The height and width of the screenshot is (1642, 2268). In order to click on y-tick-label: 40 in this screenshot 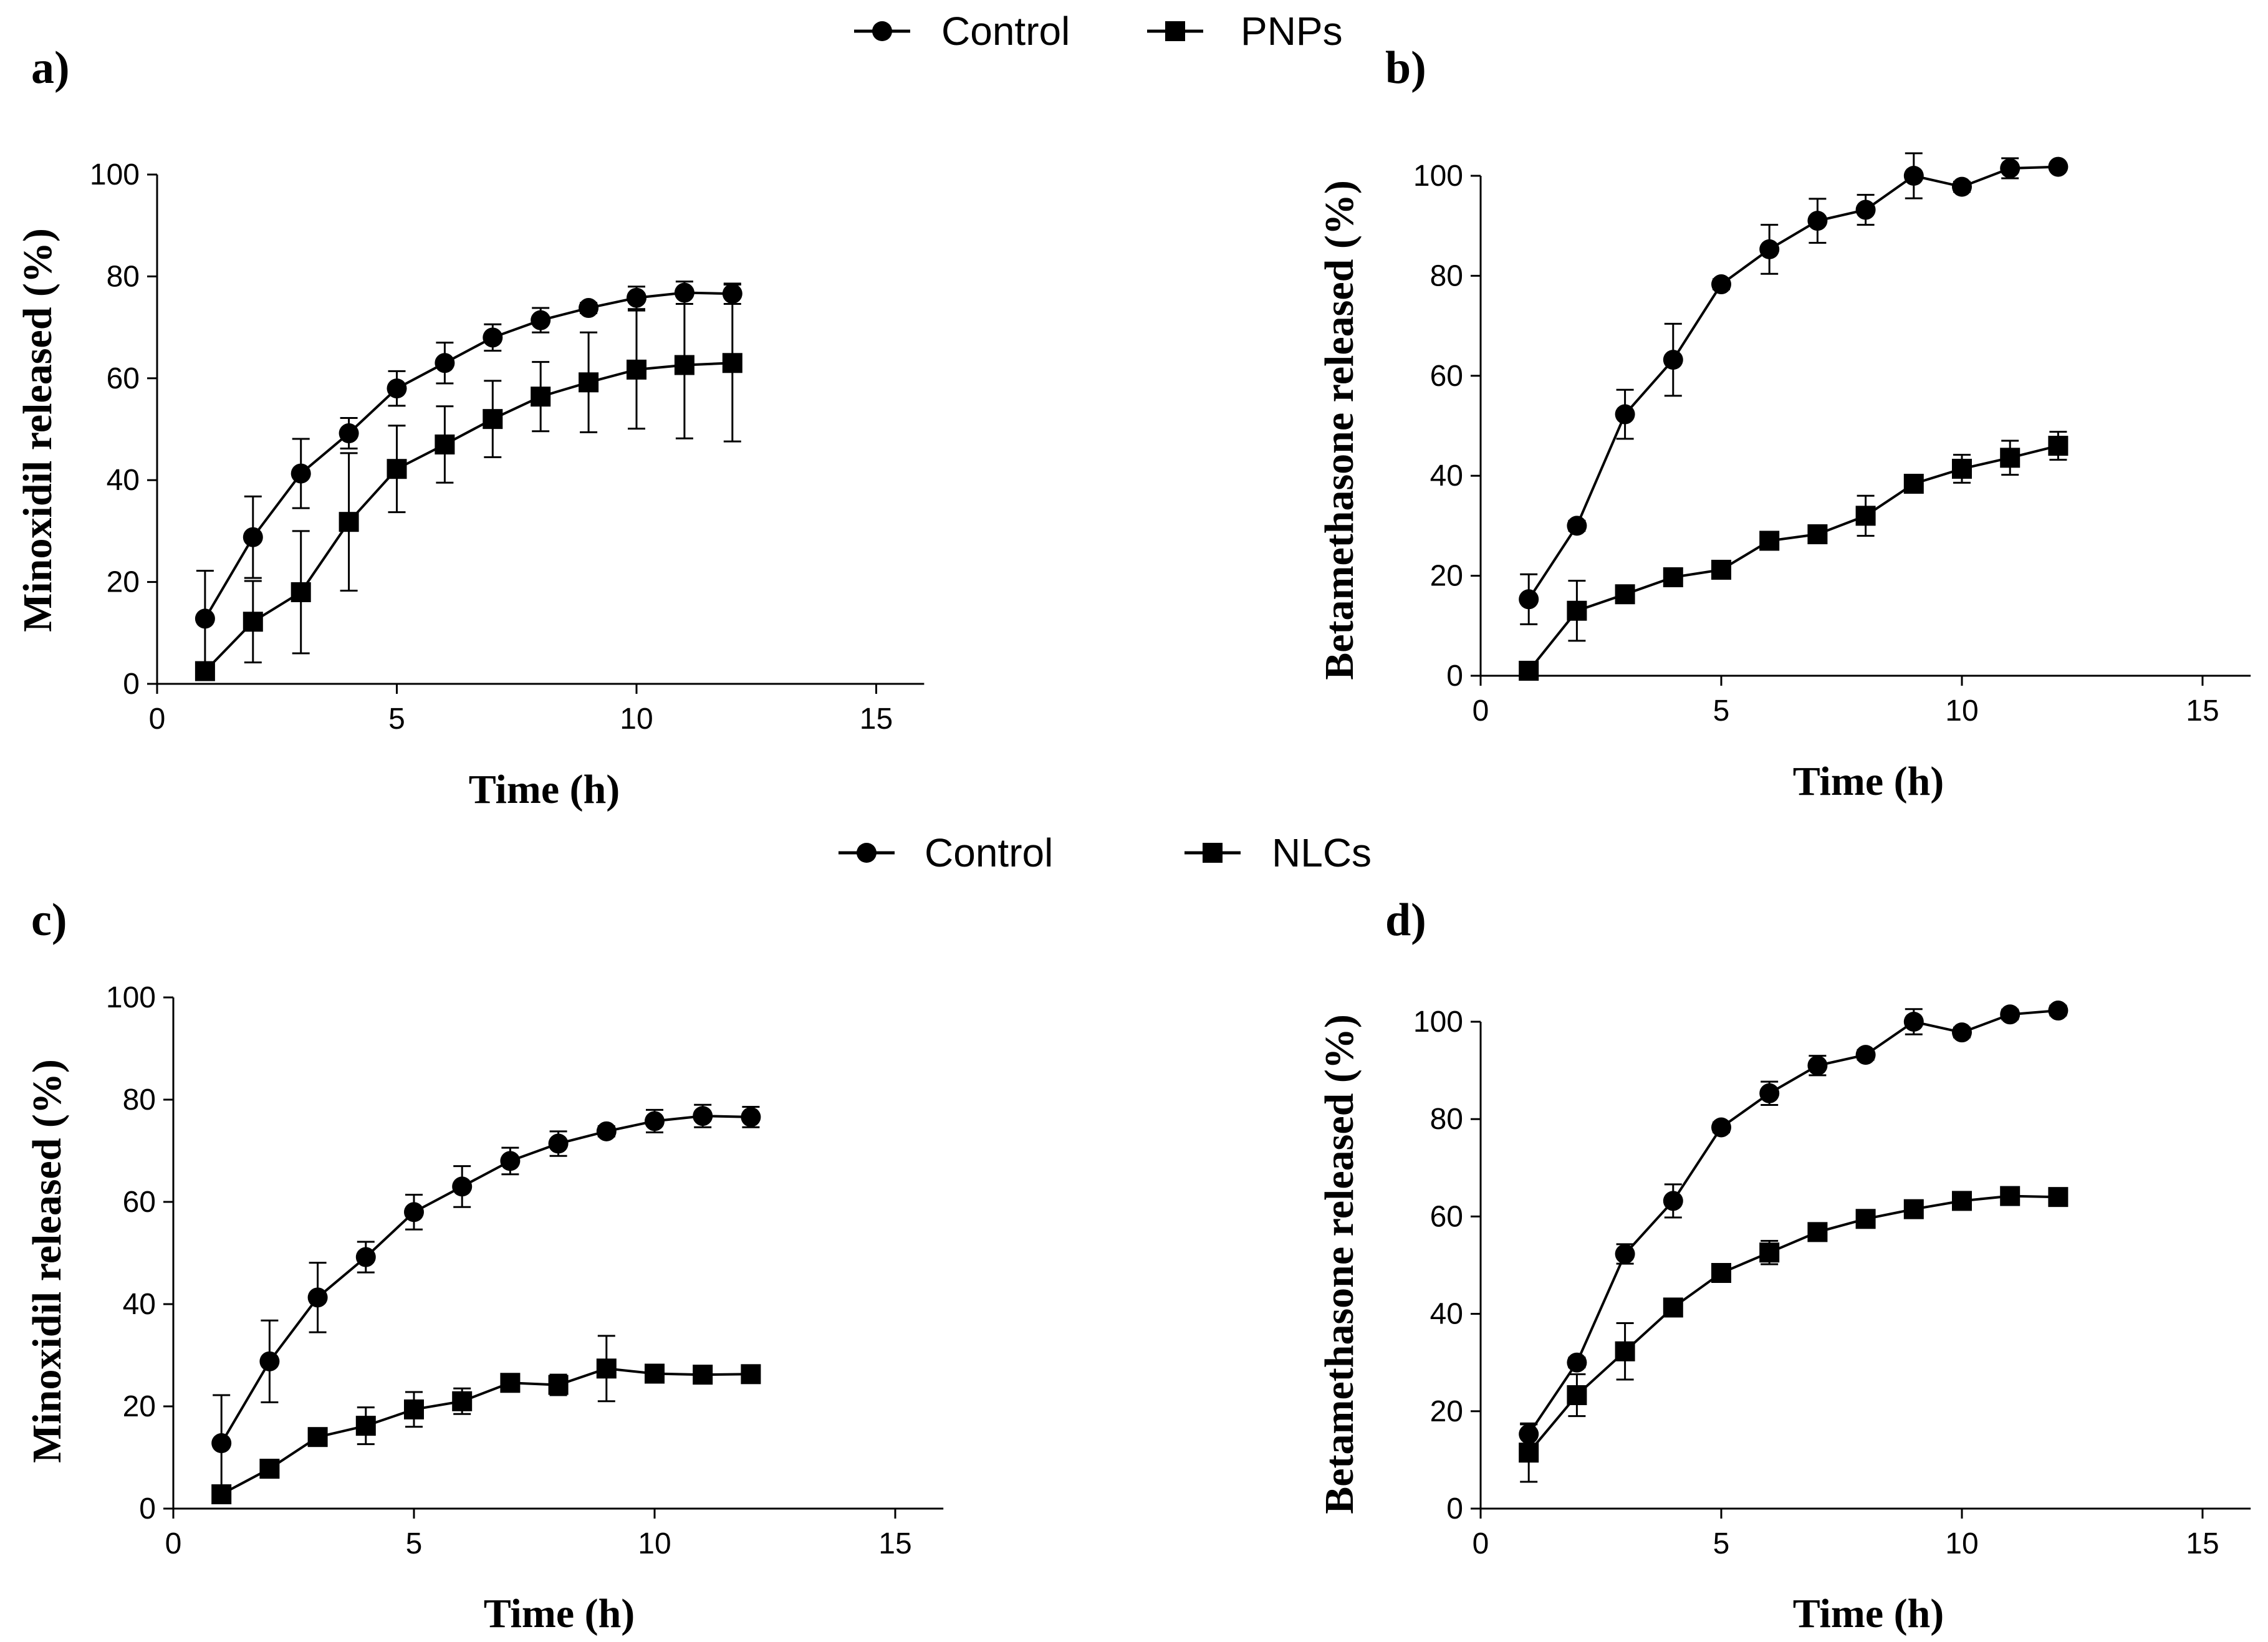, I will do `click(123, 480)`.